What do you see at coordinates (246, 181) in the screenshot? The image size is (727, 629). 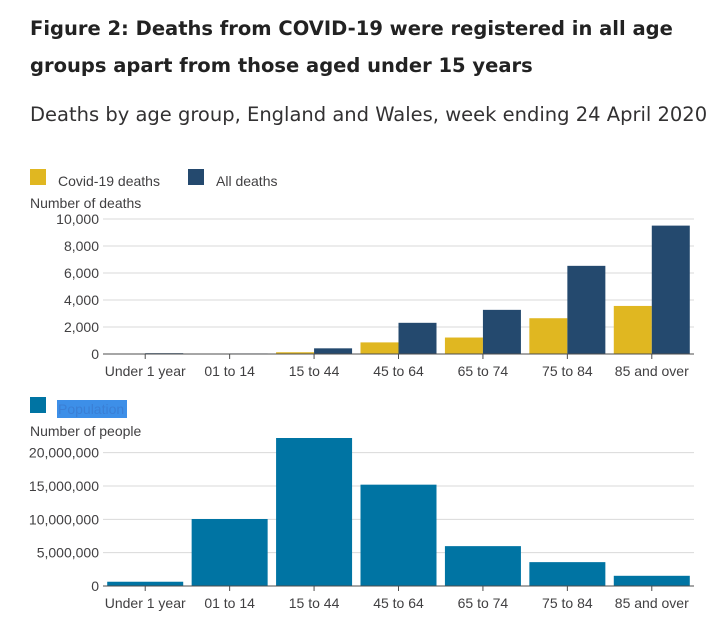 I see `legend-label-all-deaths: All deaths` at bounding box center [246, 181].